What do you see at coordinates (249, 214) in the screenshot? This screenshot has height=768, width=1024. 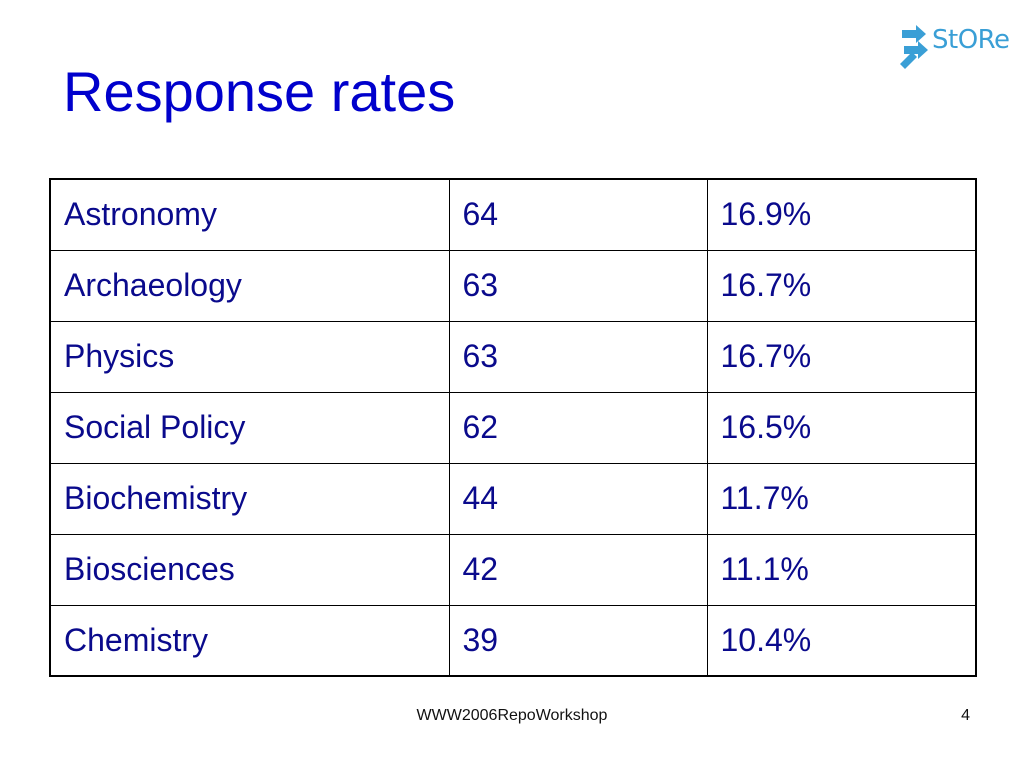 I see `subject-cell: Astronomy` at bounding box center [249, 214].